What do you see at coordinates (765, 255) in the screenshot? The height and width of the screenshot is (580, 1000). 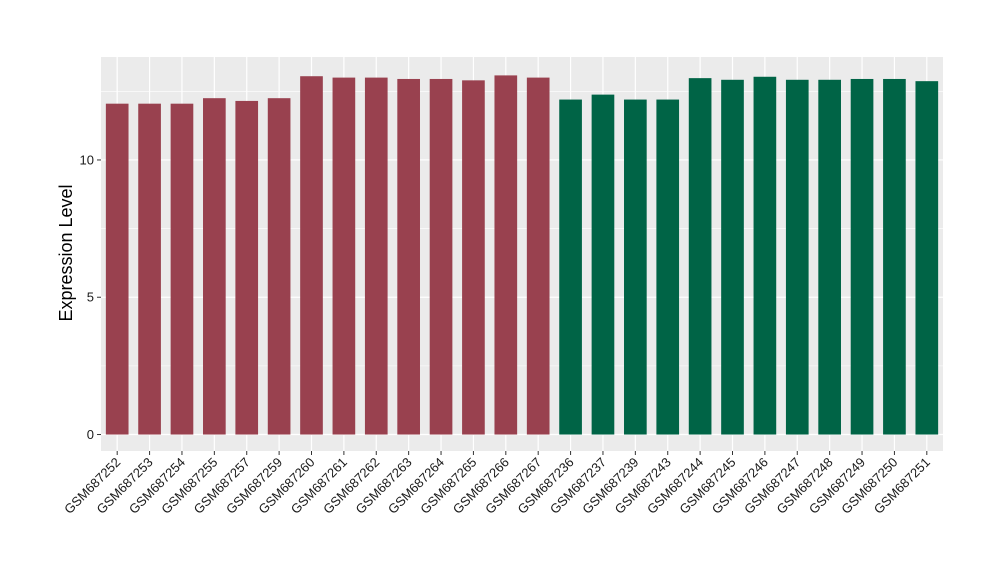 I see `bar-GSM687246` at bounding box center [765, 255].